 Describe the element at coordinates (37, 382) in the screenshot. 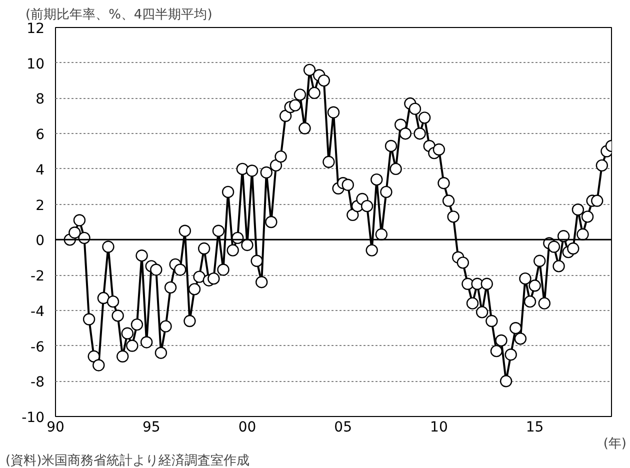

I see `y-tick-label: -8` at that location.